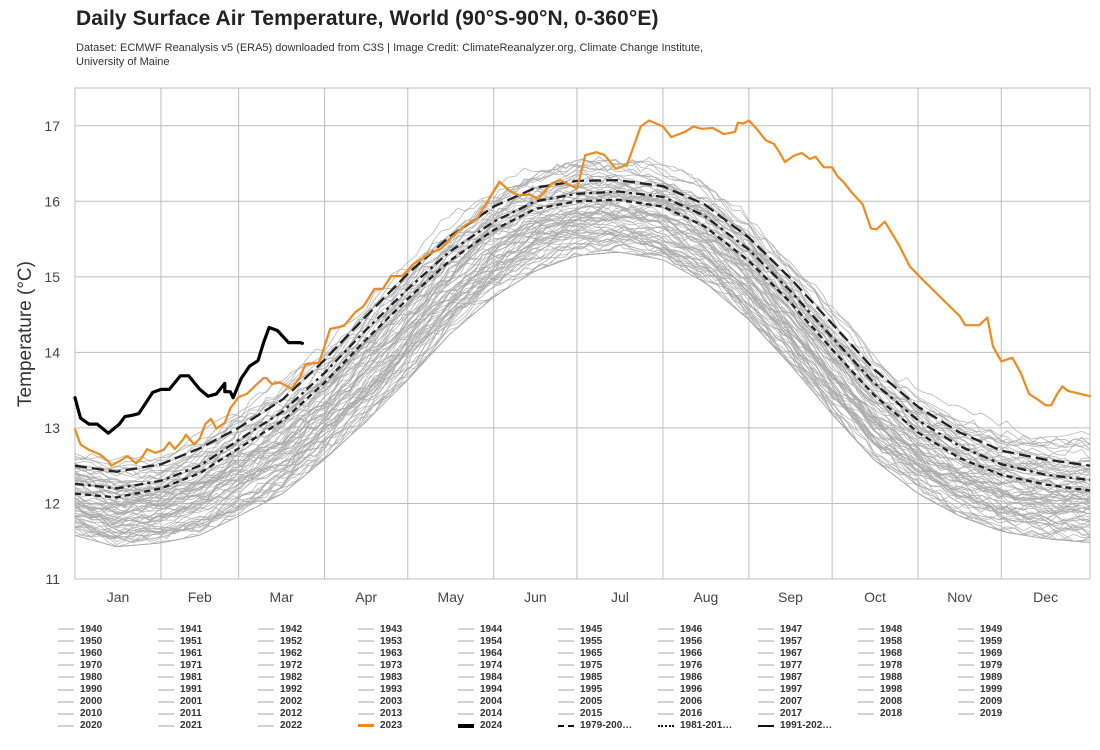  I want to click on legend-item: 2003, so click(408, 702).